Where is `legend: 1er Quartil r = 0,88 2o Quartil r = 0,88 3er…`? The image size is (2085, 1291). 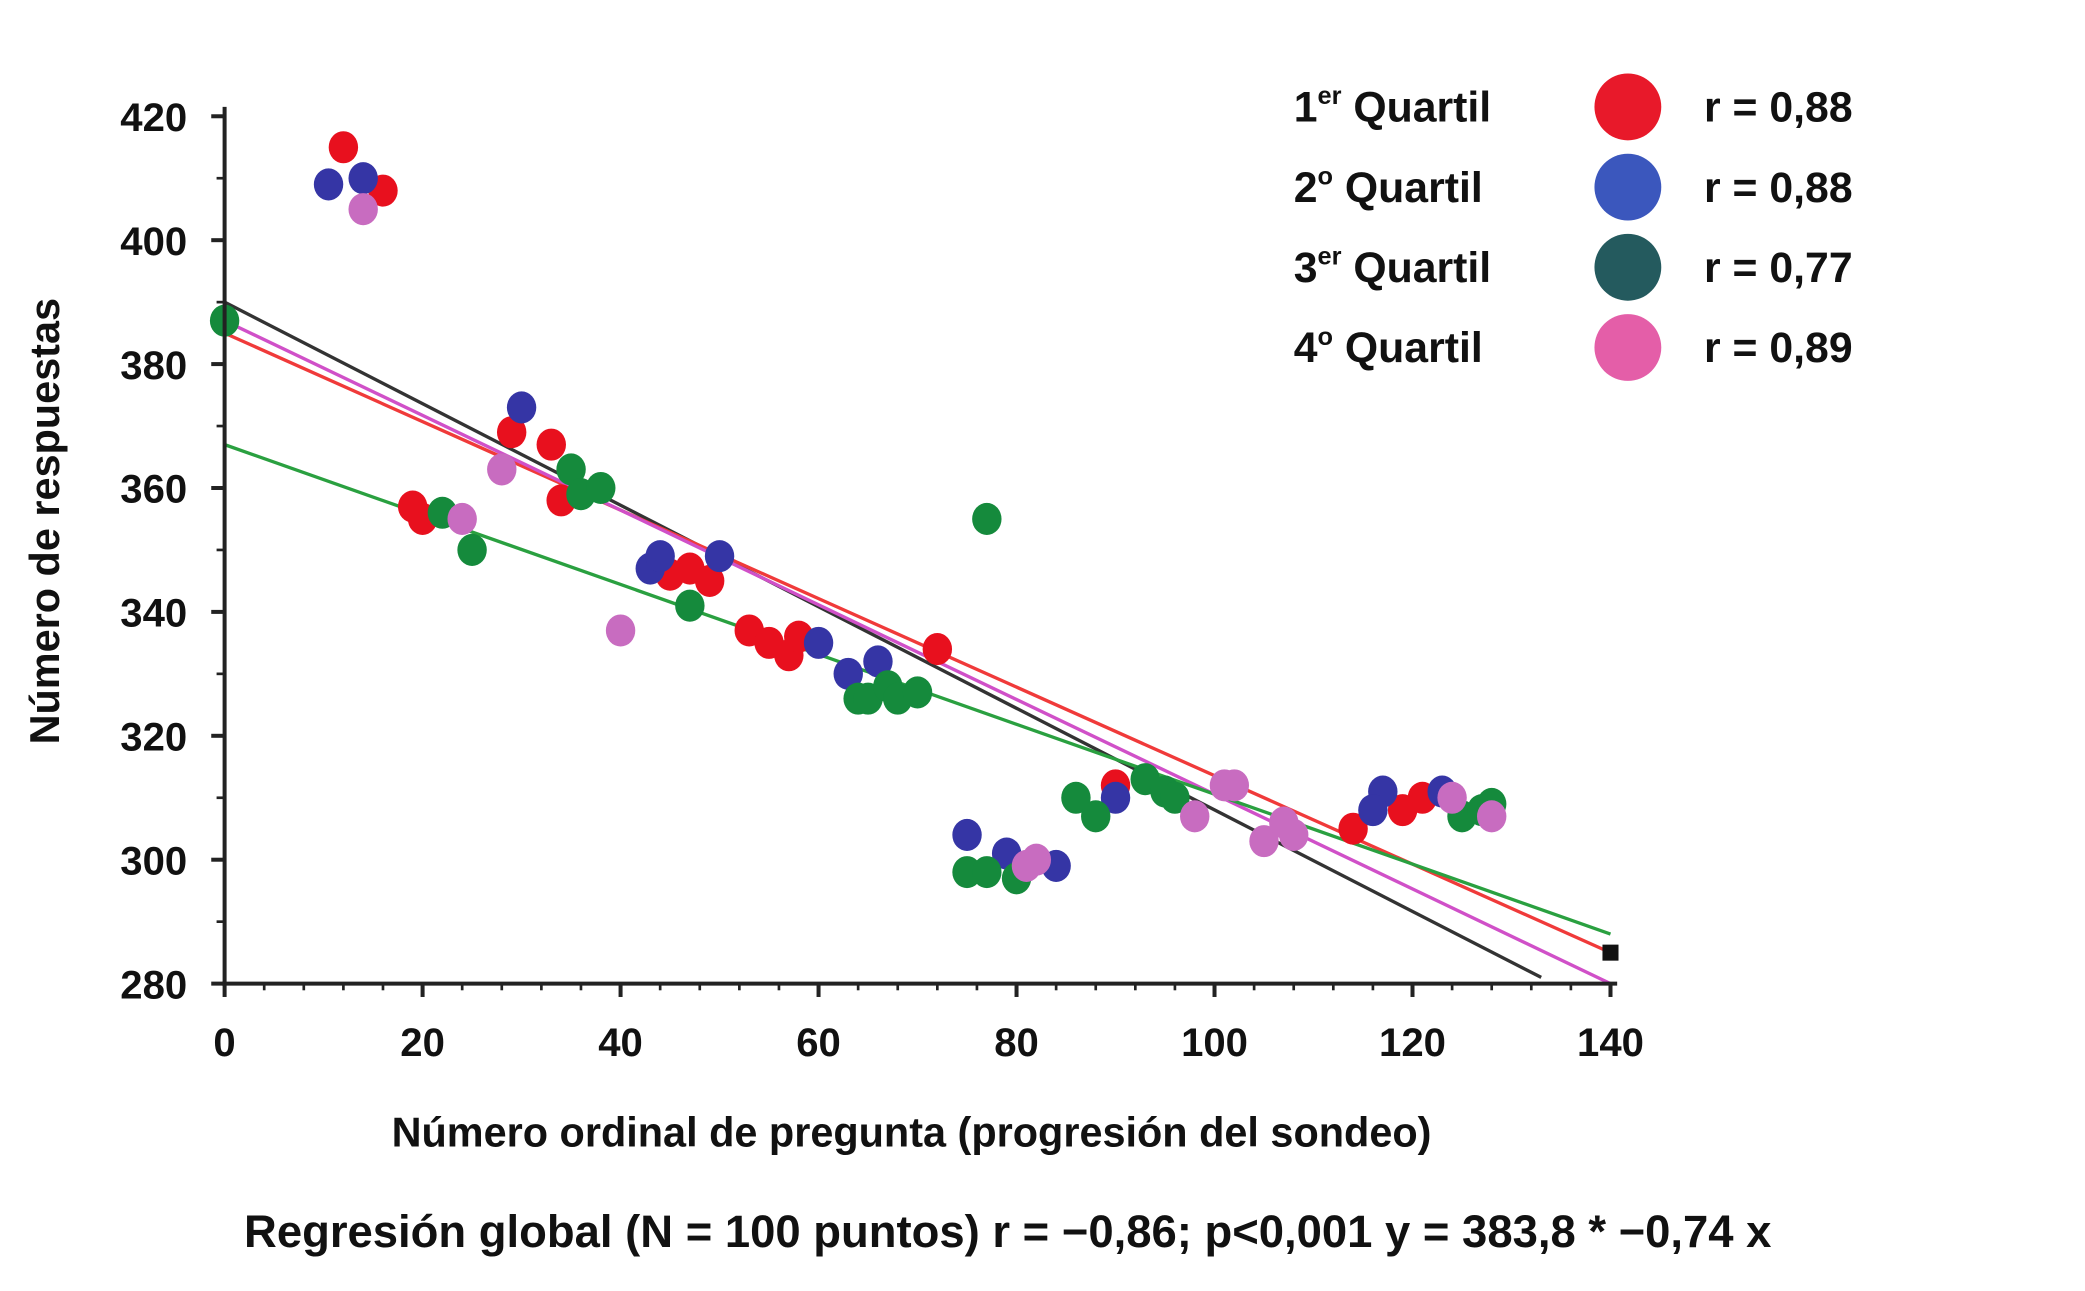 legend: 1er Quartil r = 0,88 2o Quartil r = 0,88 3er… is located at coordinates (1573, 227).